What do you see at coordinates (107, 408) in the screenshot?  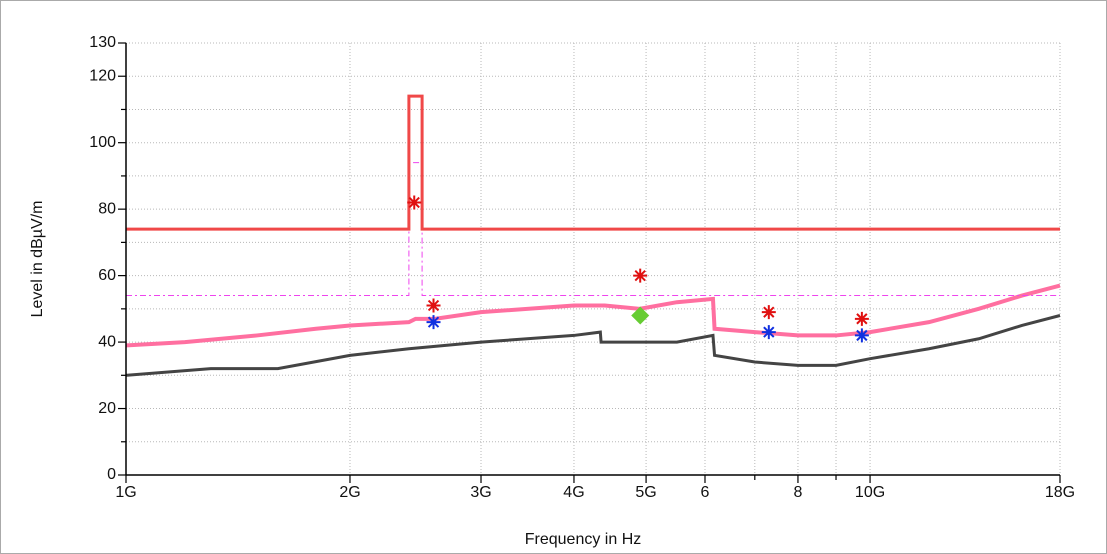 I see `y-tick-label: 20` at bounding box center [107, 408].